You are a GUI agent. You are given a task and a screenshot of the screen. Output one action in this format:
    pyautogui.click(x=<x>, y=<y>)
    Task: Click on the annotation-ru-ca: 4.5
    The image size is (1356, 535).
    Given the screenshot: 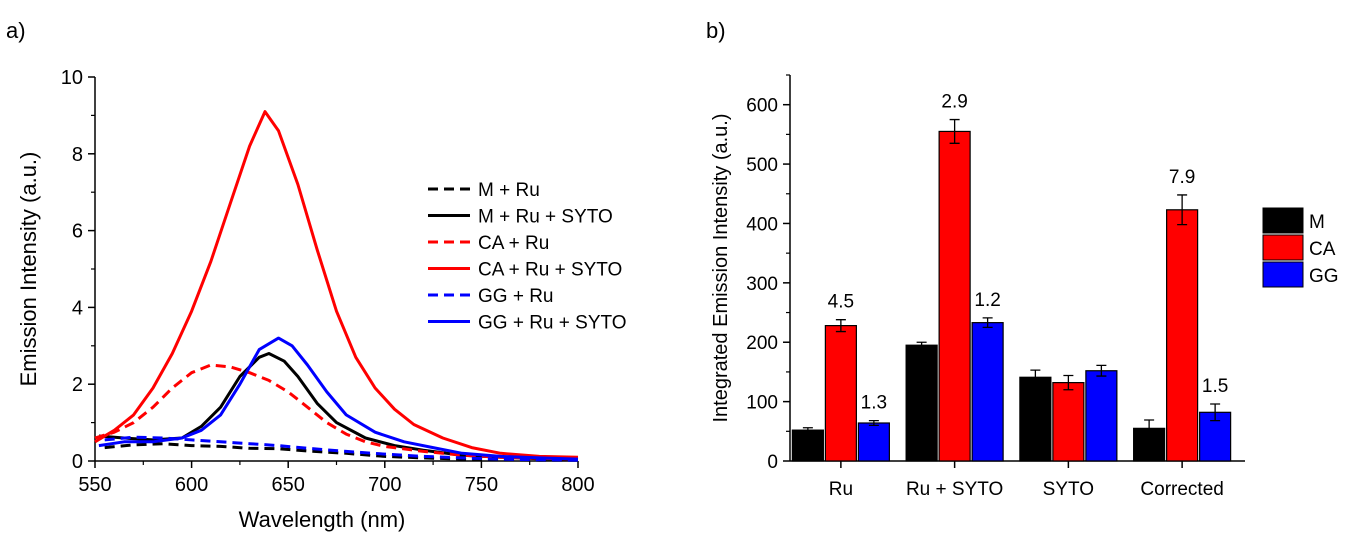 What is the action you would take?
    pyautogui.click(x=841, y=302)
    